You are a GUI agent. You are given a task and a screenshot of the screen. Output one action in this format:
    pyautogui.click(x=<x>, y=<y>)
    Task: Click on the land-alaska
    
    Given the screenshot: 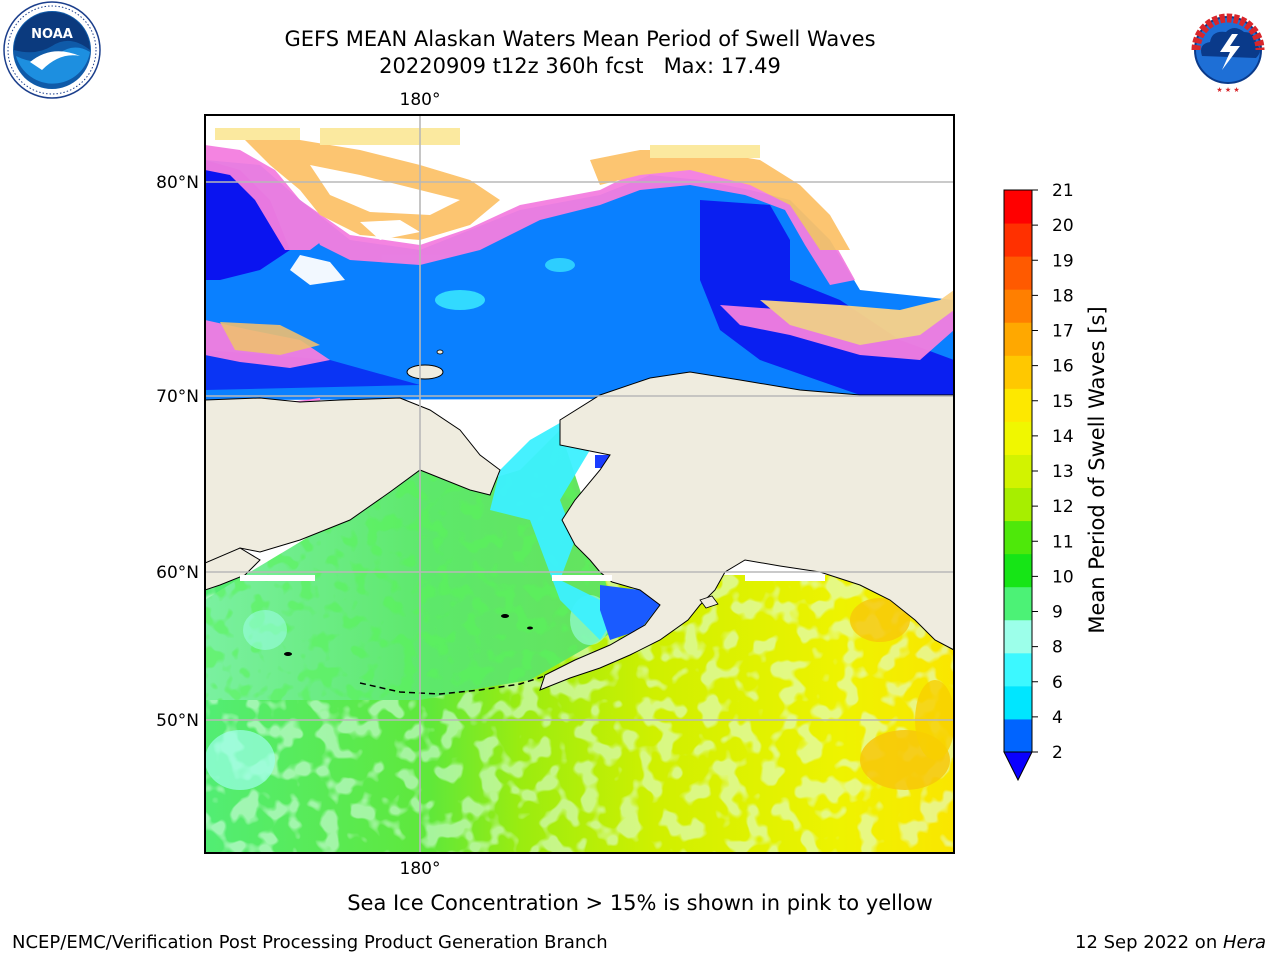 What is the action you would take?
    pyautogui.click(x=746, y=531)
    